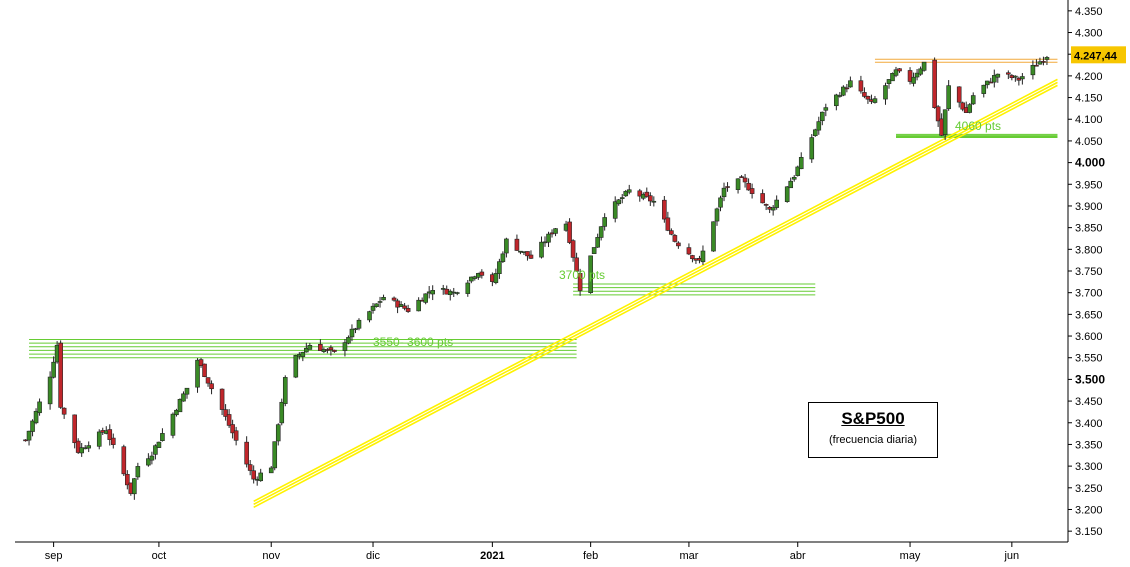  Describe the element at coordinates (1089, 532) in the screenshot. I see `y-tick-label: 3.150` at that location.